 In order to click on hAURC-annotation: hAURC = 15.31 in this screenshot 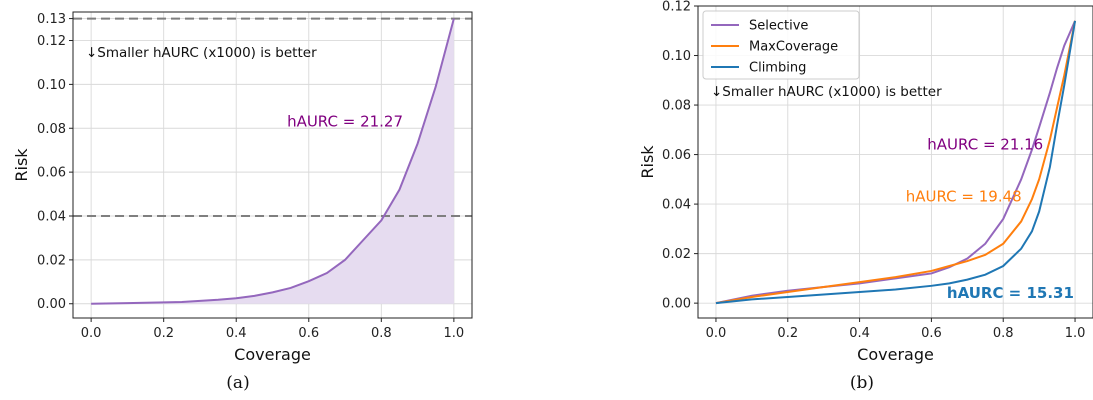, I will do `click(1010, 293)`.